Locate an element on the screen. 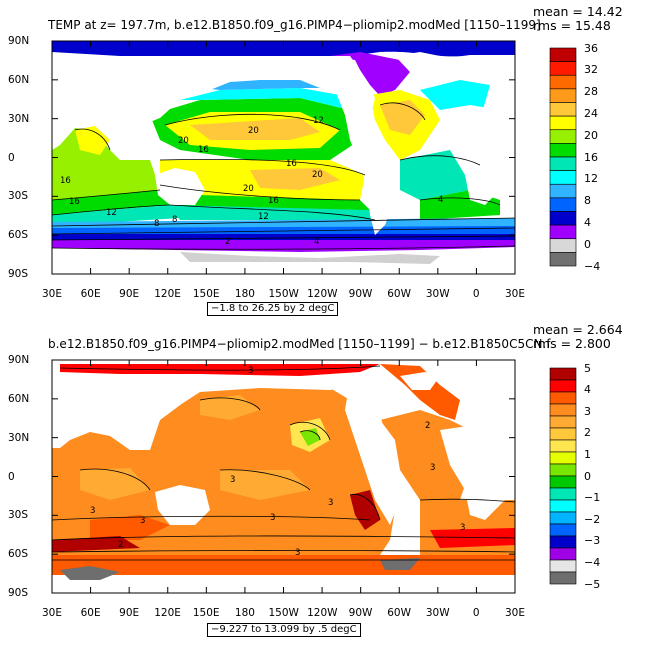  top-range-label: −1.8 to 26.25 by 2 degC is located at coordinates (273, 309).